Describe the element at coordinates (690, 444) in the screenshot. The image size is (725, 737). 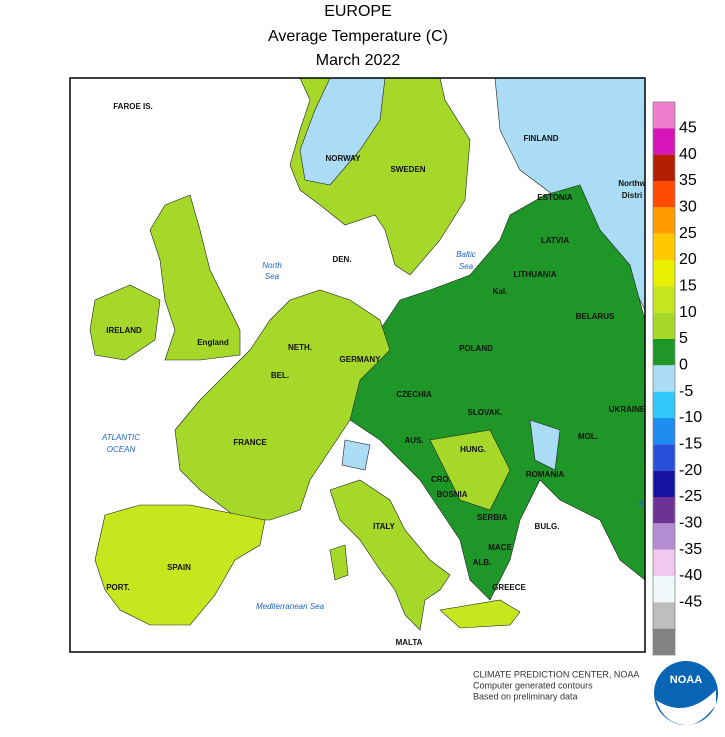
I see `legend-label: -15` at that location.